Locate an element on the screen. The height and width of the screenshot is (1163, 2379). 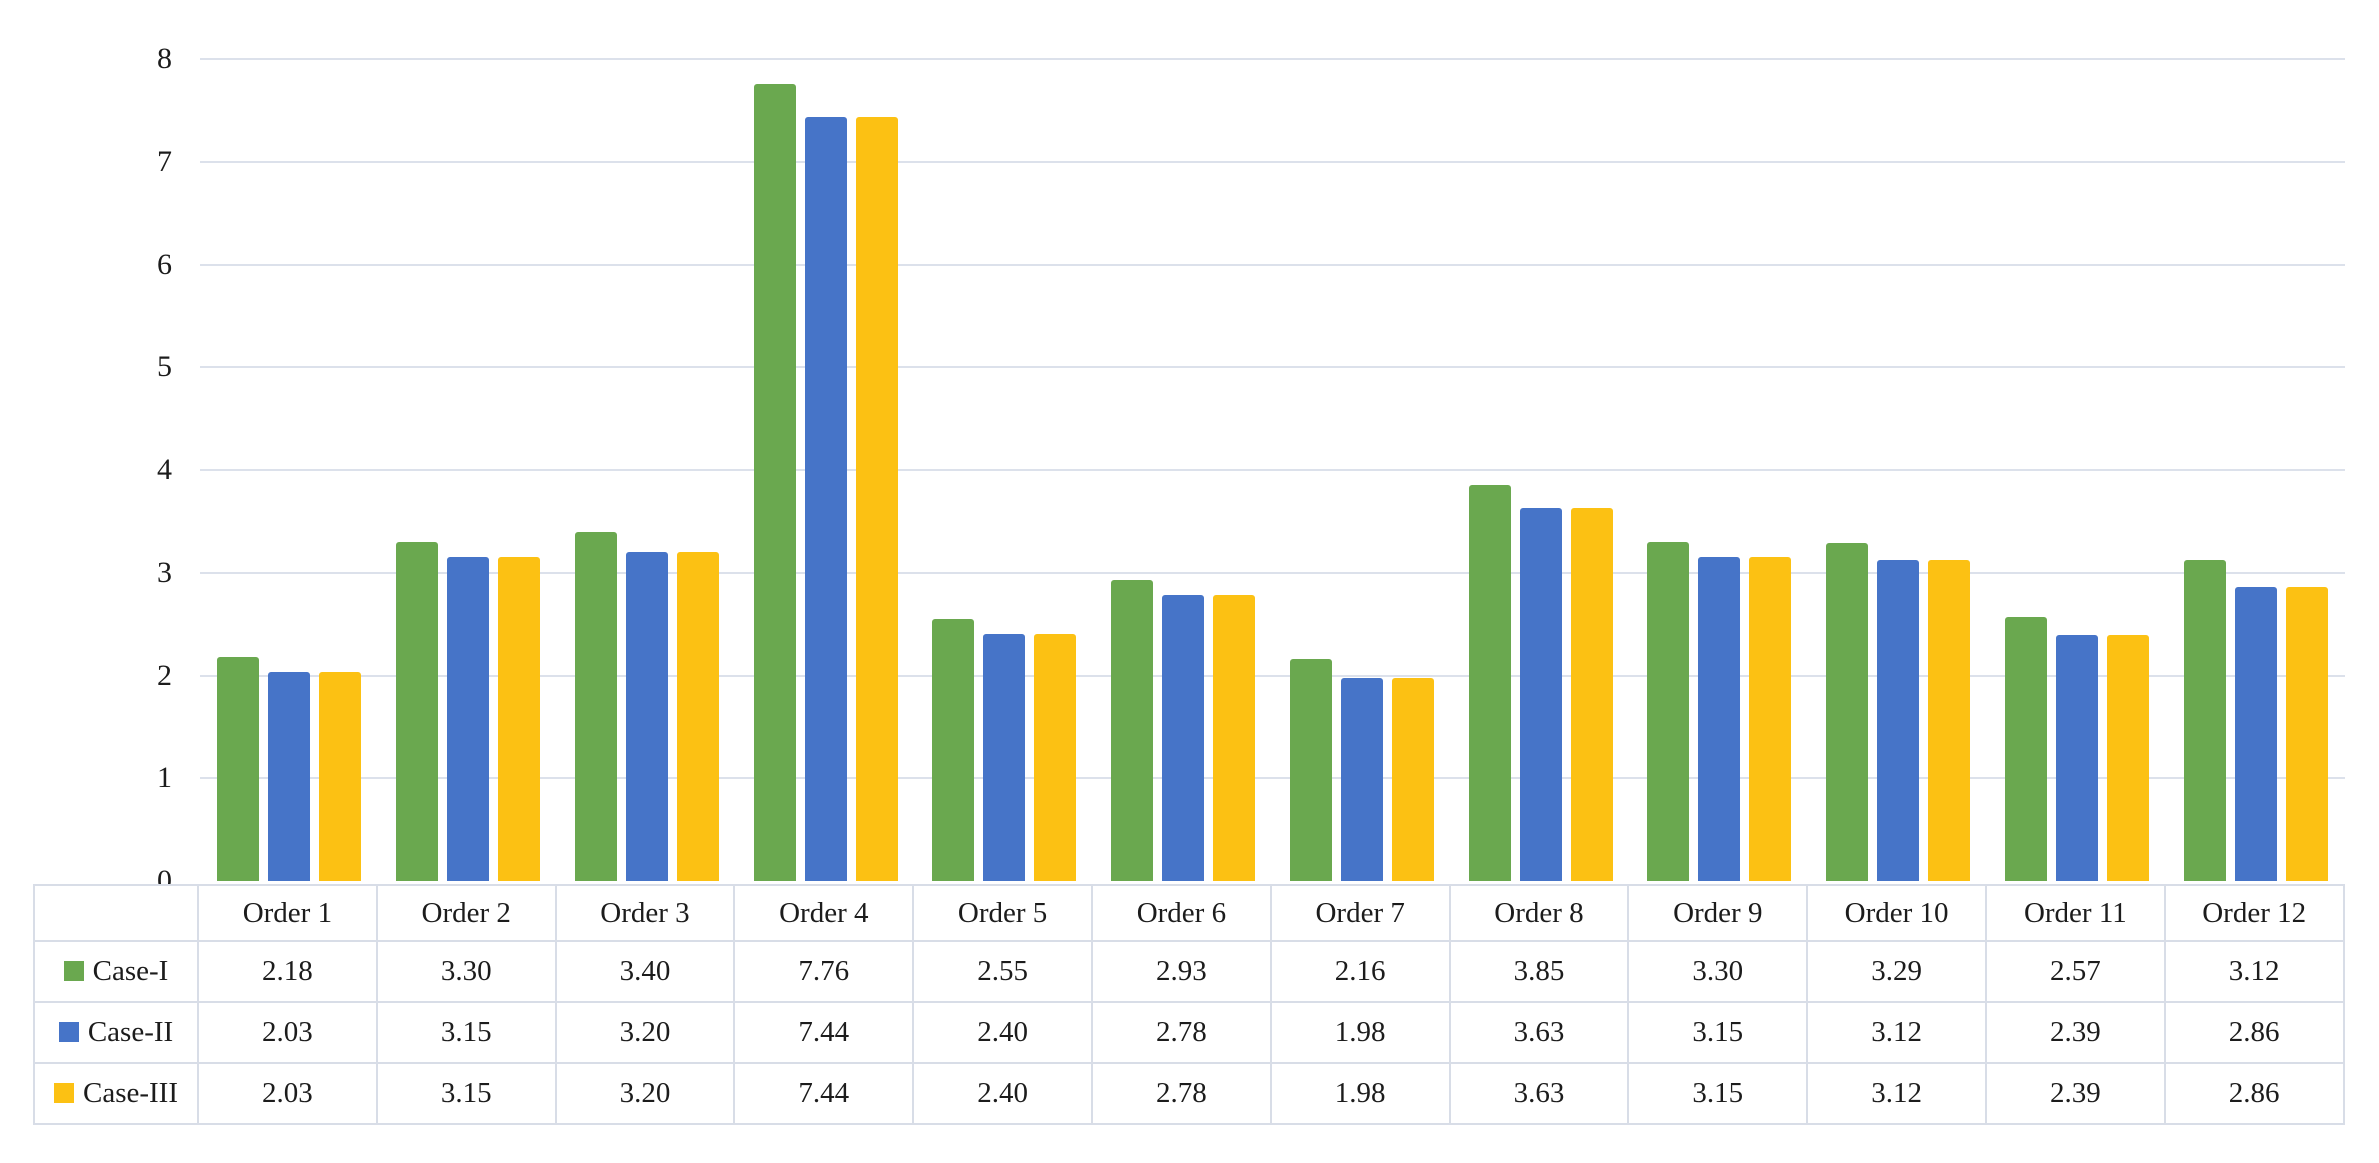
legend-cell-case-i: Case-I is located at coordinates (116, 971).